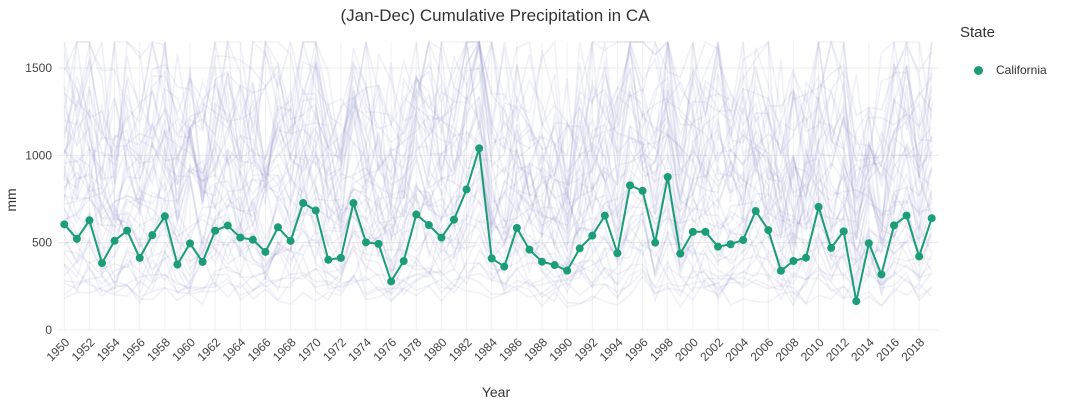 Image resolution: width=1066 pixels, height=400 pixels. What do you see at coordinates (410, 349) in the screenshot?
I see `x-tick-label: 1978` at bounding box center [410, 349].